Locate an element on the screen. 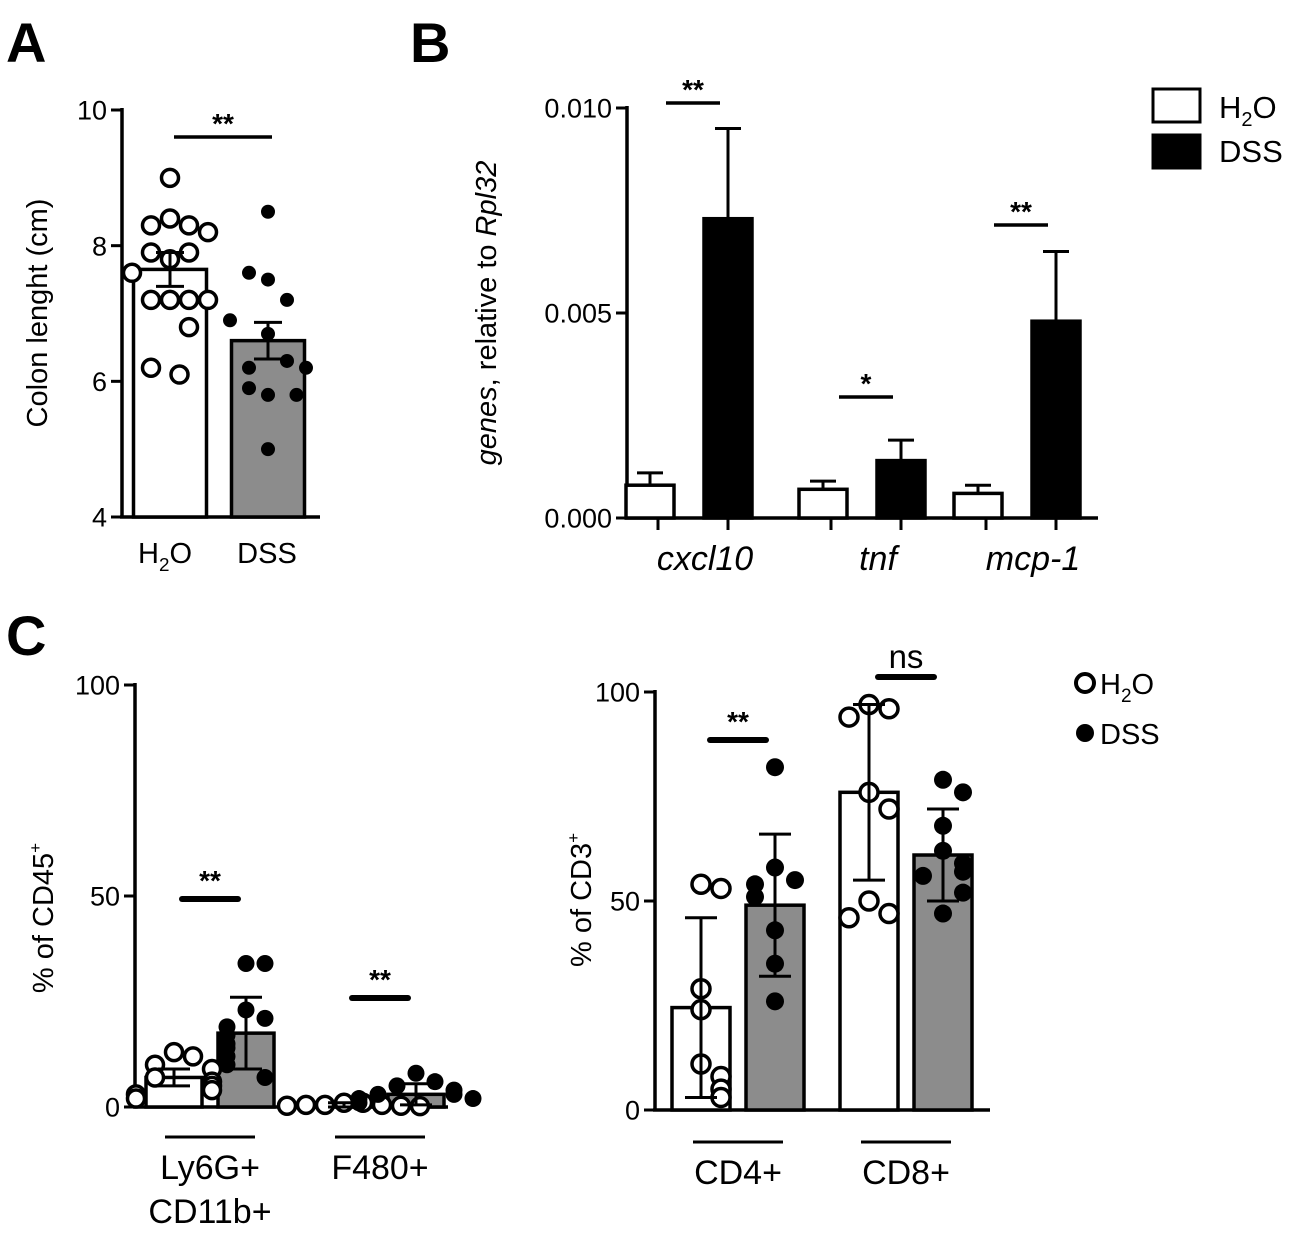 The image size is (1304, 1245). panel-b-legend: H2O DSS is located at coordinates (1217, 128).